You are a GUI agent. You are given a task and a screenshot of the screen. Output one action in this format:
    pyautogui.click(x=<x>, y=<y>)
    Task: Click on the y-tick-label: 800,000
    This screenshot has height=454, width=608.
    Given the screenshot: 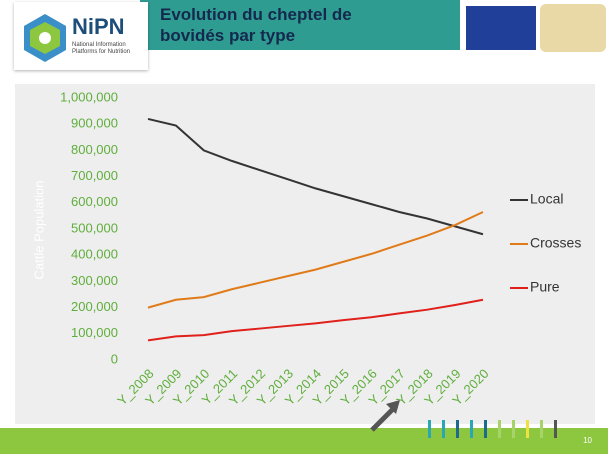 What is the action you would take?
    pyautogui.click(x=94, y=149)
    